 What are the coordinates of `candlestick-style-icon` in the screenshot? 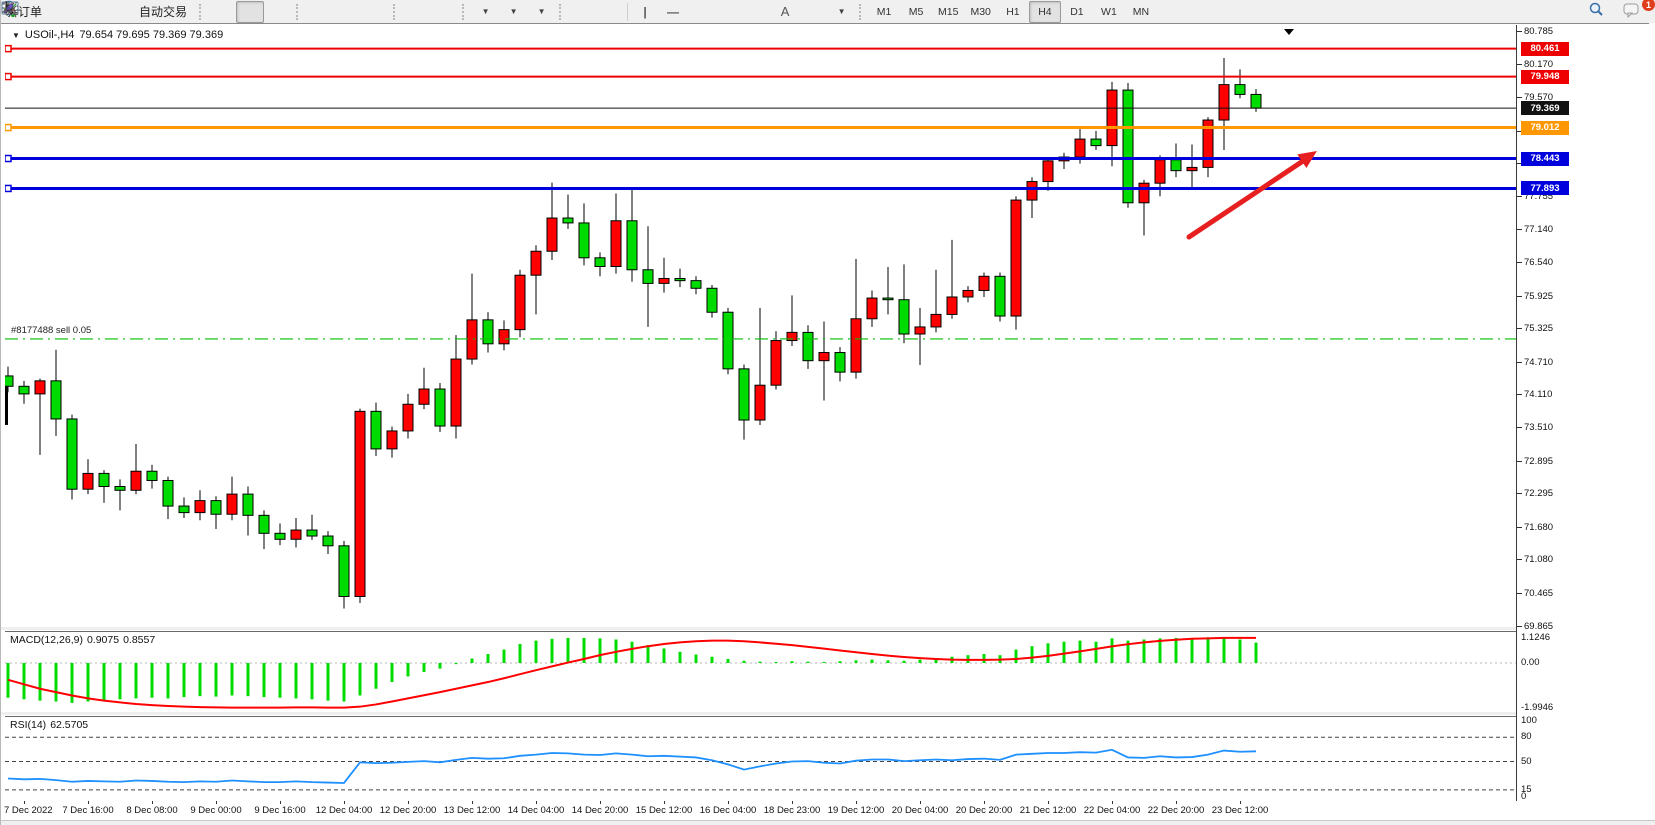 It's located at (134, 11).